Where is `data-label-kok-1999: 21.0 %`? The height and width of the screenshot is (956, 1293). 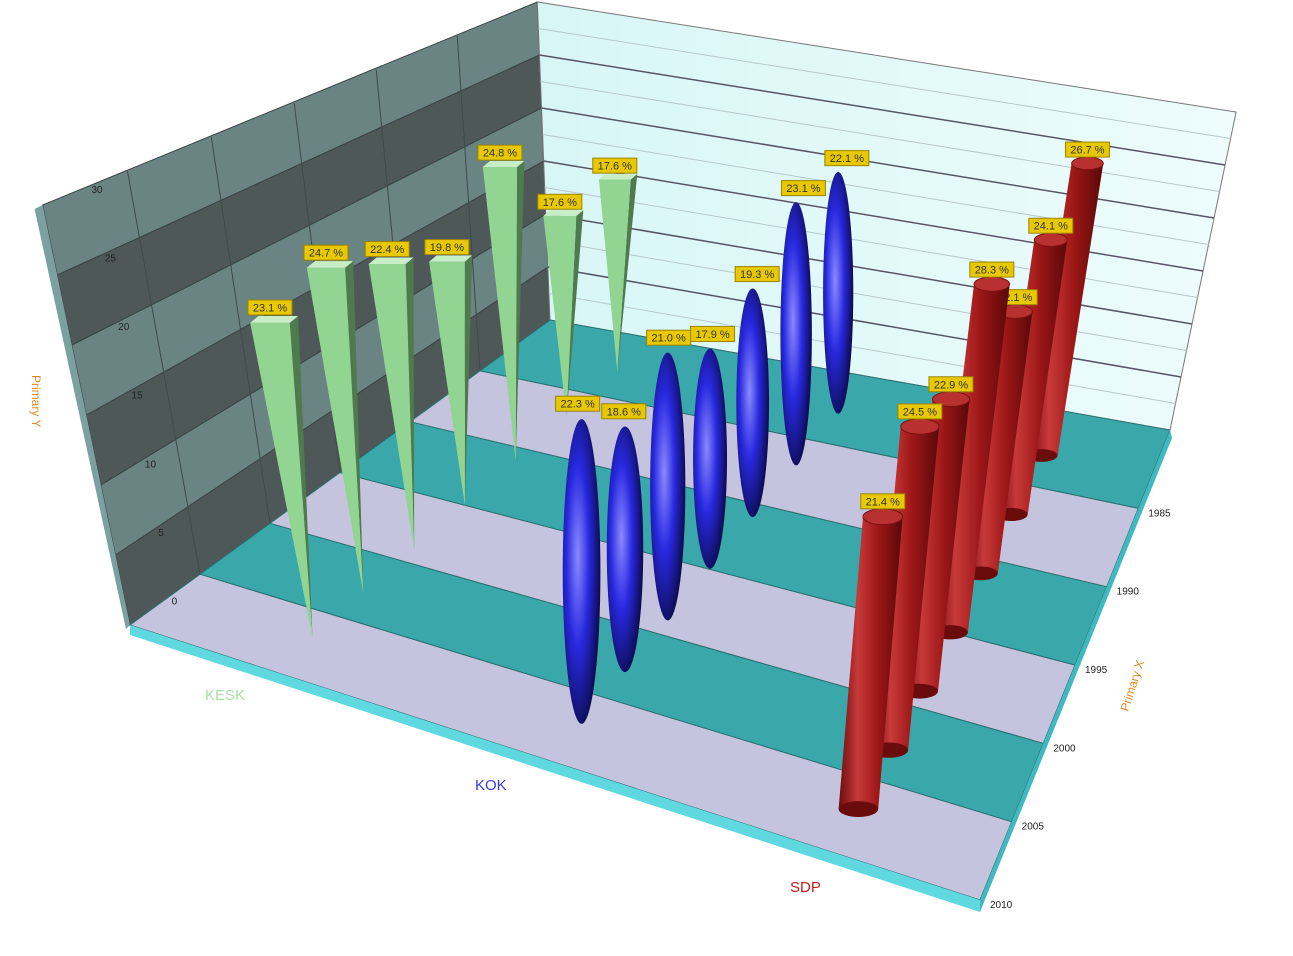
data-label-kok-1999: 21.0 % is located at coordinates (669, 339).